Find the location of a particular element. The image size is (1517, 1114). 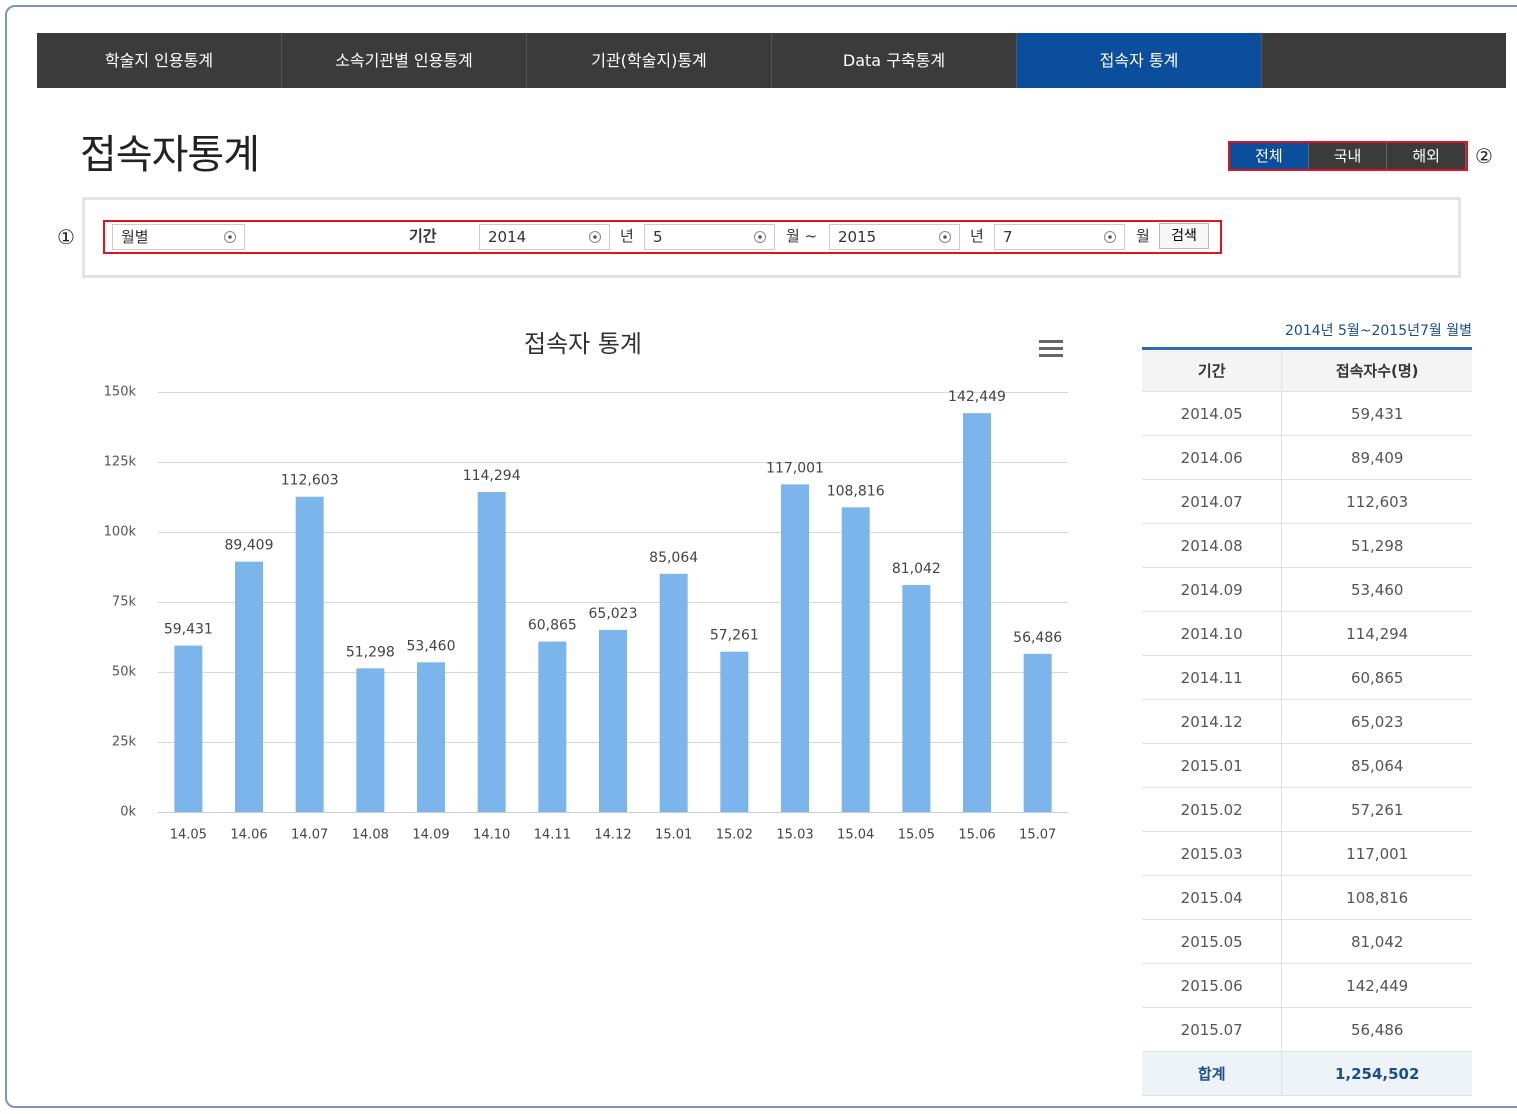

header-row: 기간 접속자수(명) is located at coordinates (1307, 369).